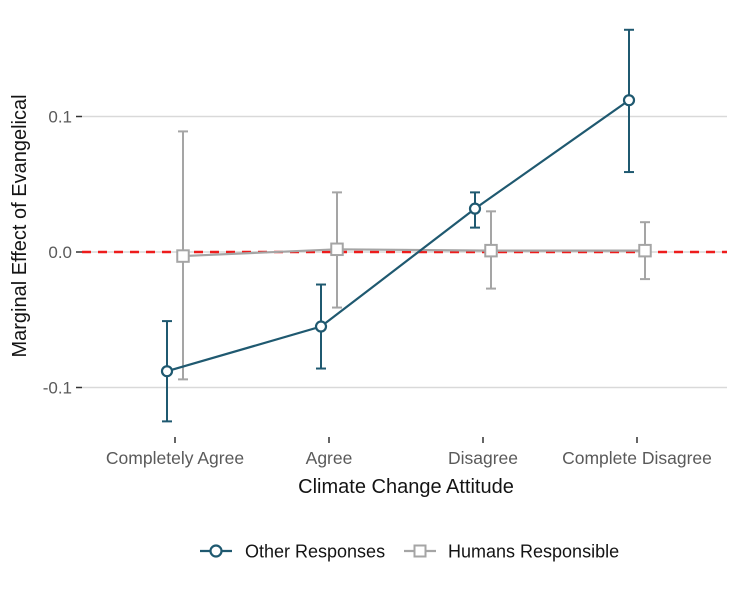  I want to click on x-tick-label: Disagree, so click(483, 458).